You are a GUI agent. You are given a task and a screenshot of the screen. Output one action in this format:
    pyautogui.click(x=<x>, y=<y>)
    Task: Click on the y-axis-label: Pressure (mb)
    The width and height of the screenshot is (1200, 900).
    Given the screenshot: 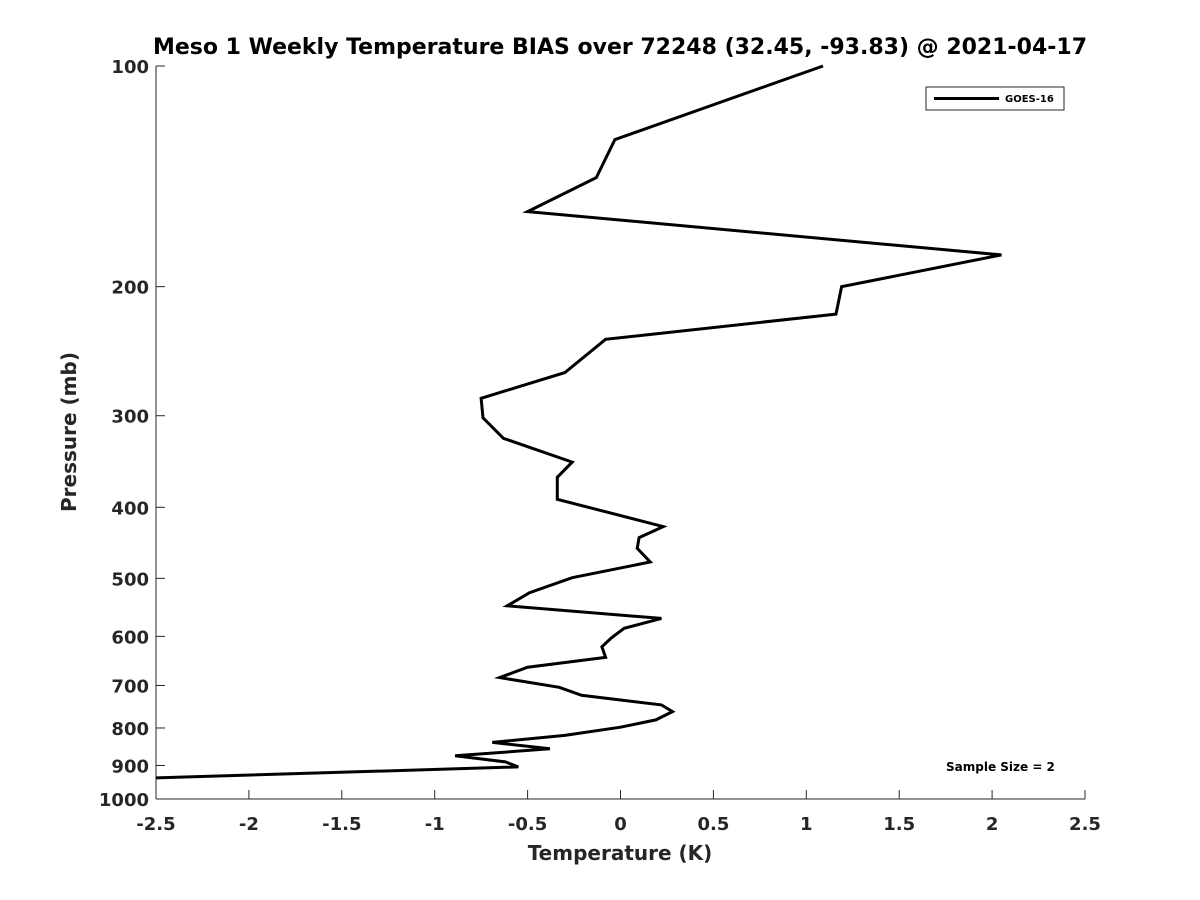 What is the action you would take?
    pyautogui.click(x=69, y=432)
    